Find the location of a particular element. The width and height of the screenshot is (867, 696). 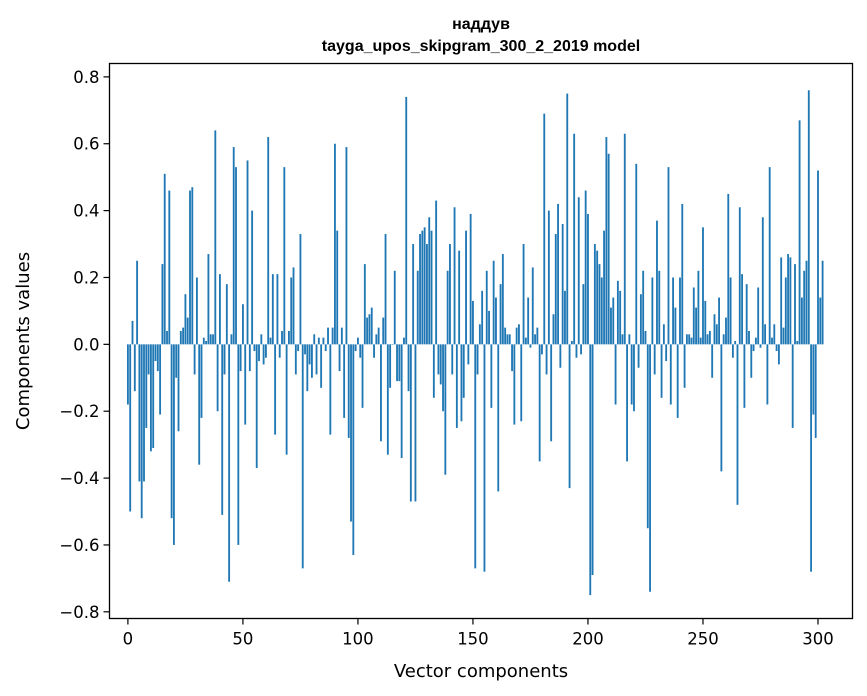

x-tick-label: 300 is located at coordinates (818, 639).